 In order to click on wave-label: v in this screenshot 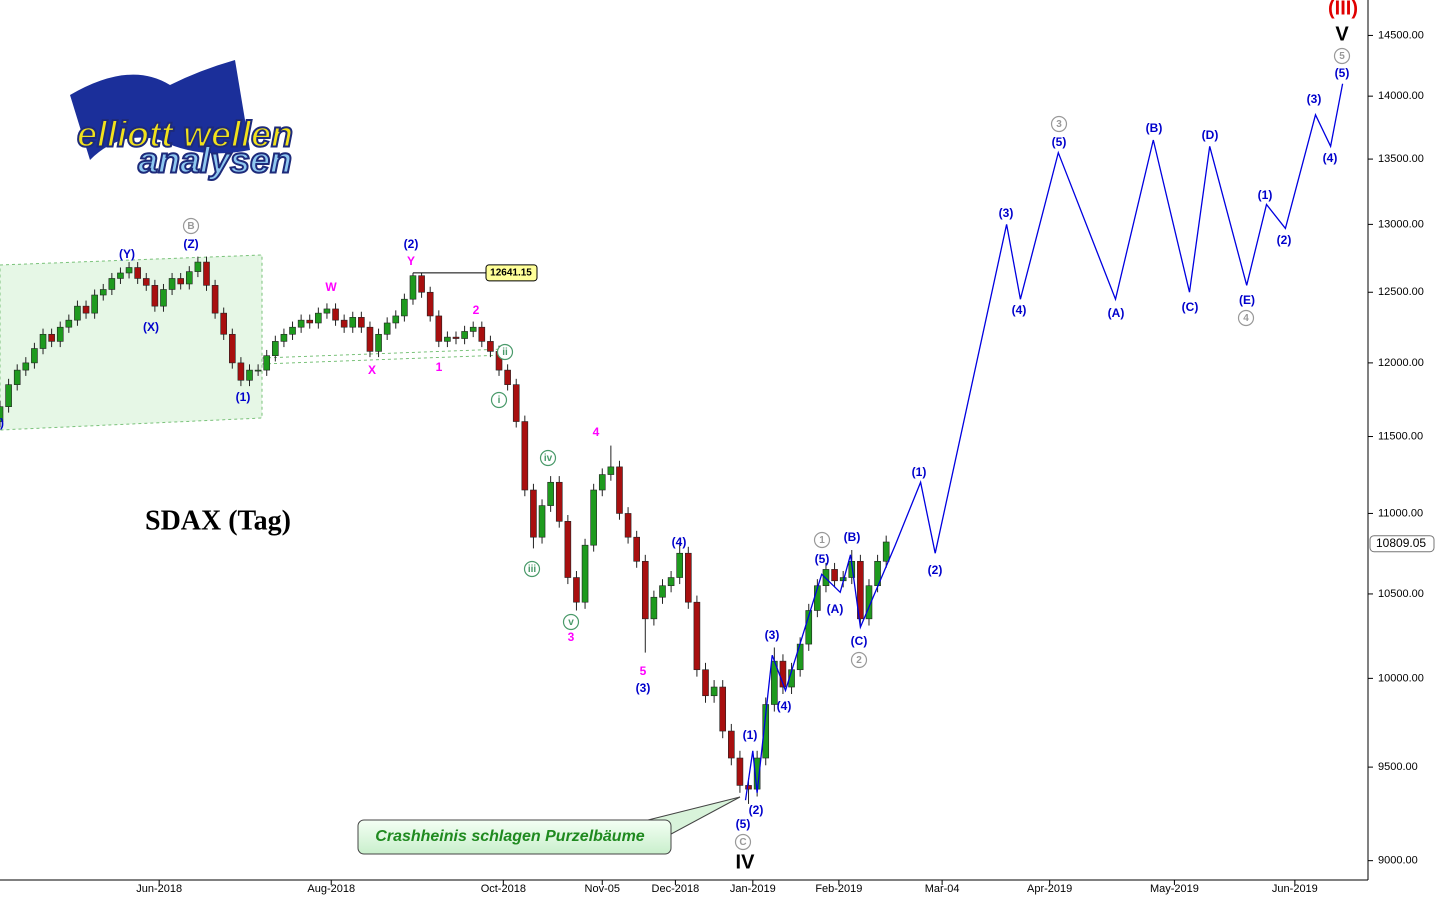, I will do `click(571, 622)`.